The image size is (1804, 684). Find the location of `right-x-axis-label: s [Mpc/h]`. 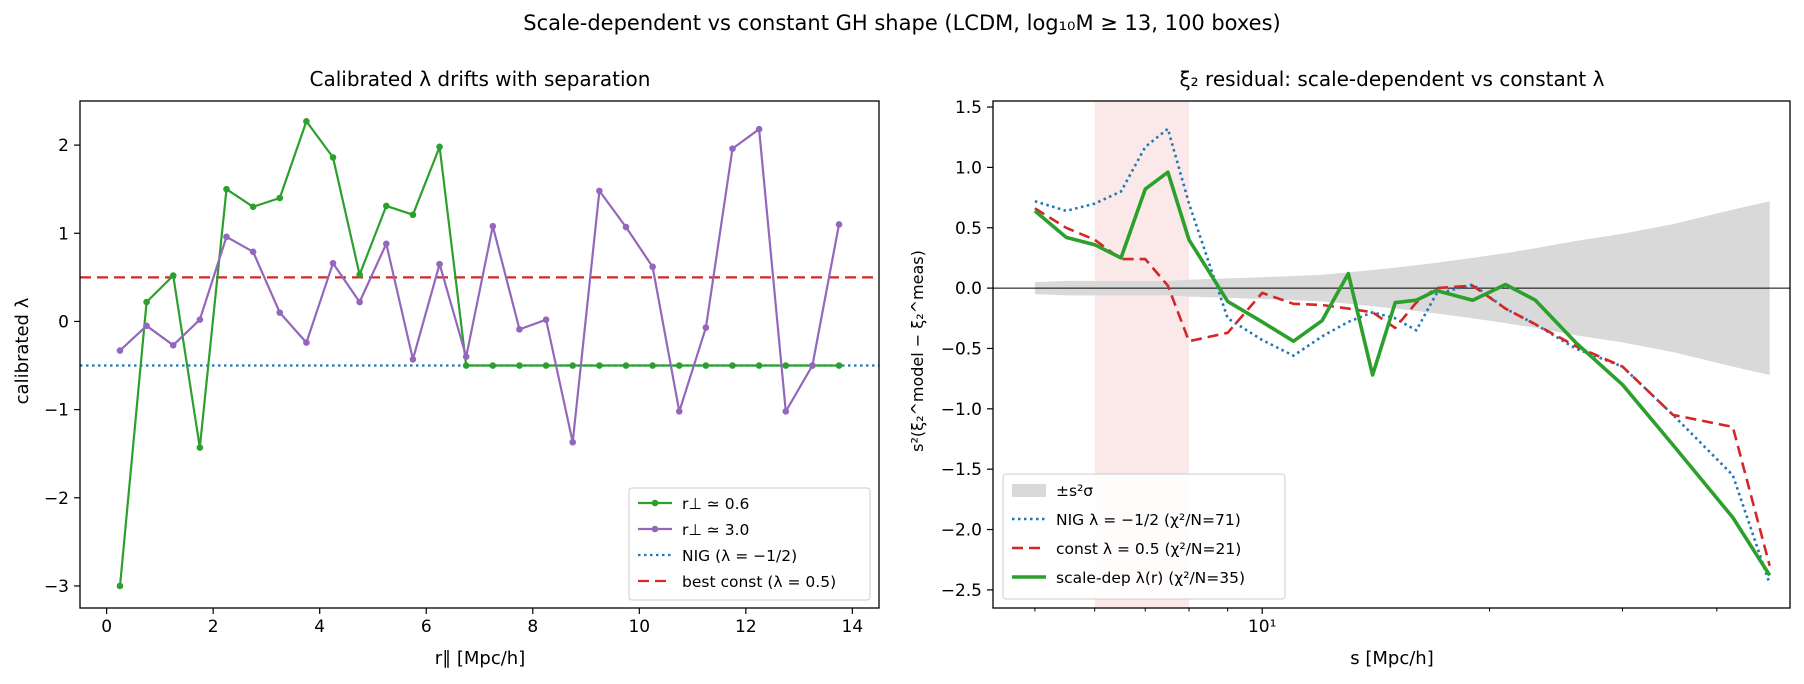

right-x-axis-label: s [Mpc/h] is located at coordinates (1391, 658).